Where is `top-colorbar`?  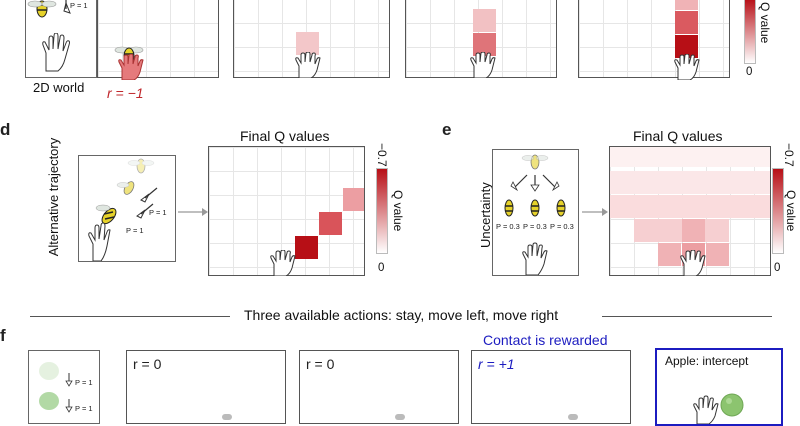 top-colorbar is located at coordinates (750, 32).